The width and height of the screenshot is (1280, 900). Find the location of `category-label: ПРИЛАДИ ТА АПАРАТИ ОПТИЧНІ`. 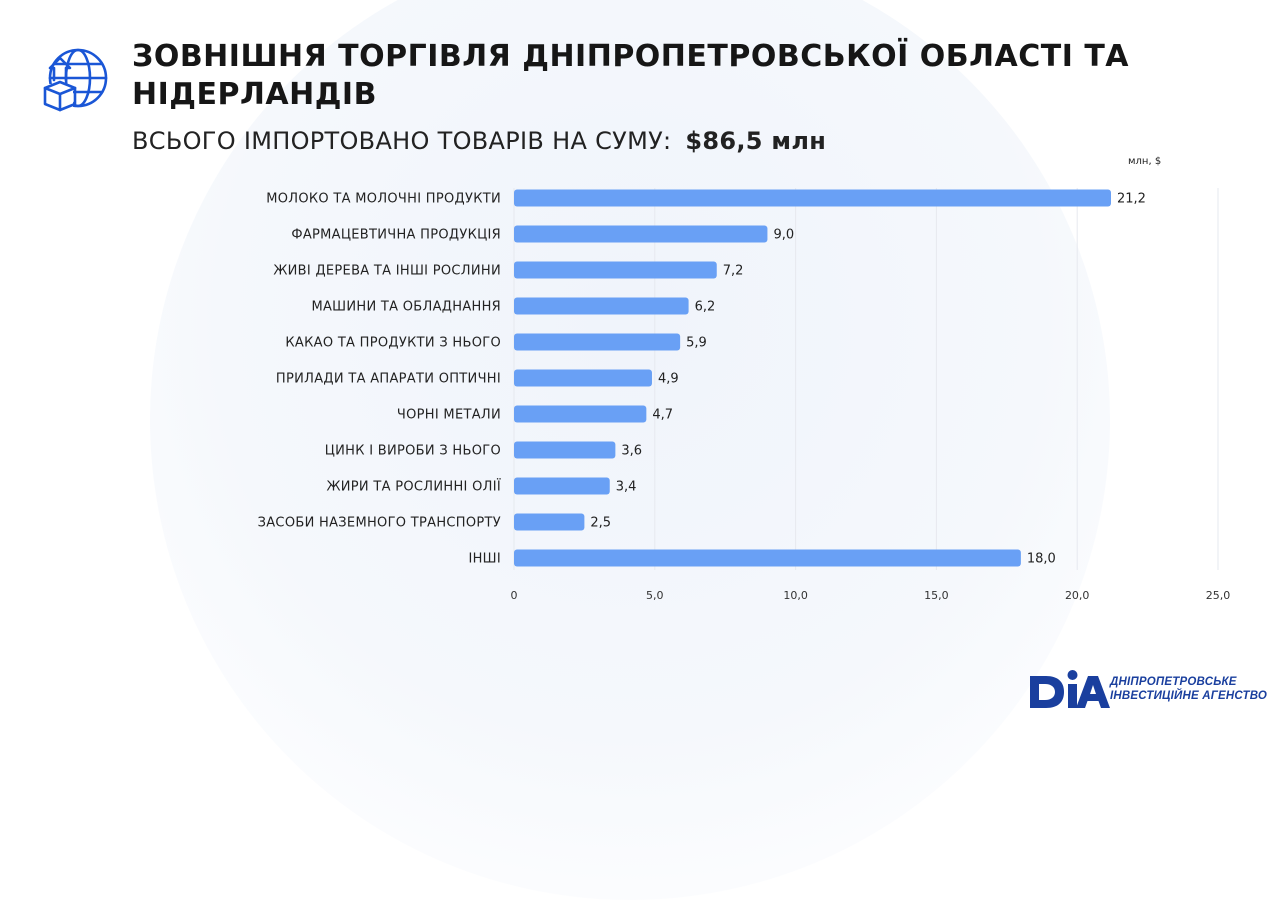

category-label: ПРИЛАДИ ТА АПАРАТИ ОПТИЧНІ is located at coordinates (388, 379).